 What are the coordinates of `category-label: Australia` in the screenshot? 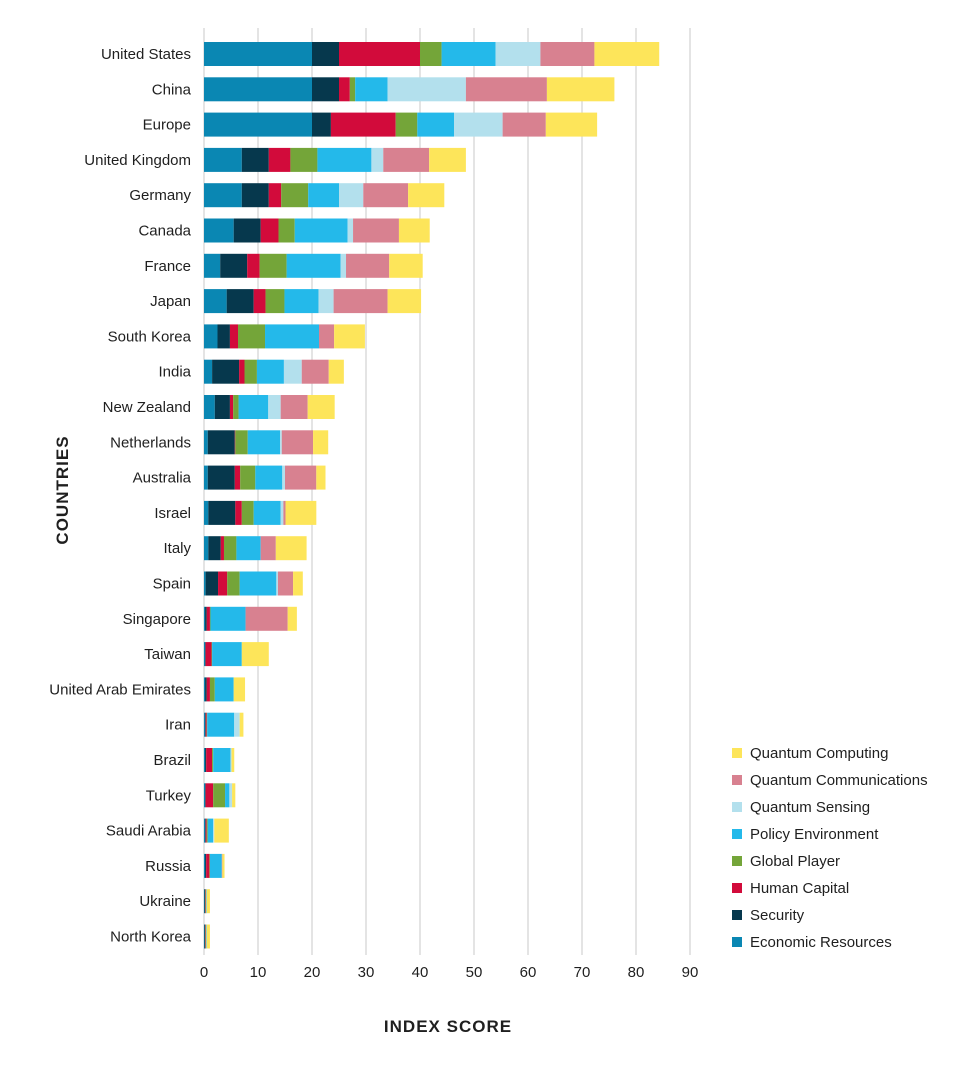 It's located at (162, 478).